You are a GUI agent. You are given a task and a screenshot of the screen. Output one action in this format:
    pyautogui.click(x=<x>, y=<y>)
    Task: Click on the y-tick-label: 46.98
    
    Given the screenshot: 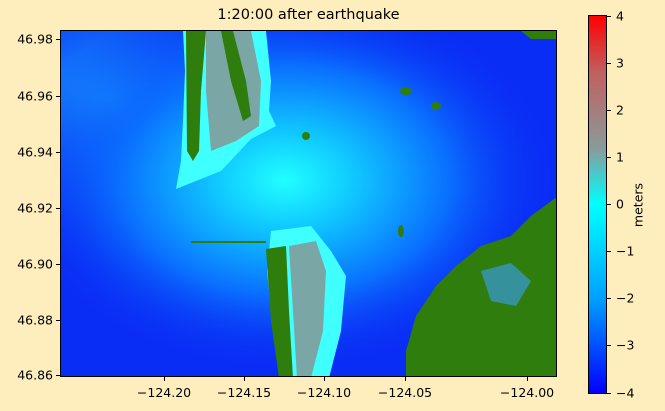 What is the action you would take?
    pyautogui.click(x=35, y=39)
    